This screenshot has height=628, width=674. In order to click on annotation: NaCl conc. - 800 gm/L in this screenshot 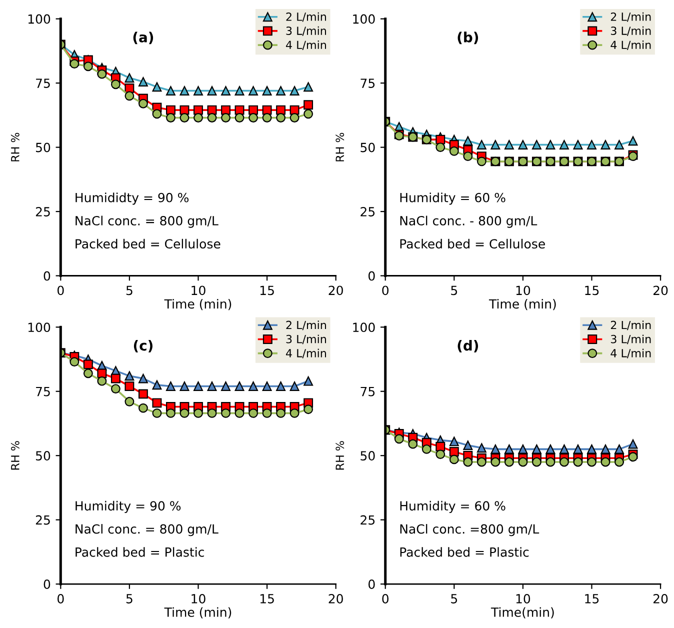, I will do `click(469, 222)`.